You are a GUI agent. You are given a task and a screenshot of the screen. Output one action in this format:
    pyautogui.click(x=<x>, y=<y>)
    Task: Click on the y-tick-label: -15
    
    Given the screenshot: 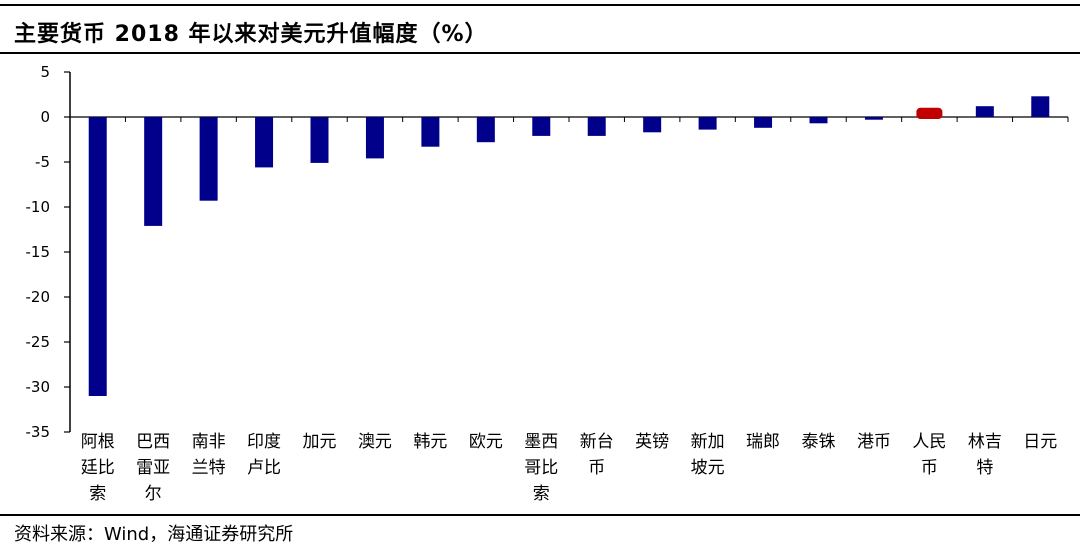 What is the action you would take?
    pyautogui.click(x=38, y=252)
    